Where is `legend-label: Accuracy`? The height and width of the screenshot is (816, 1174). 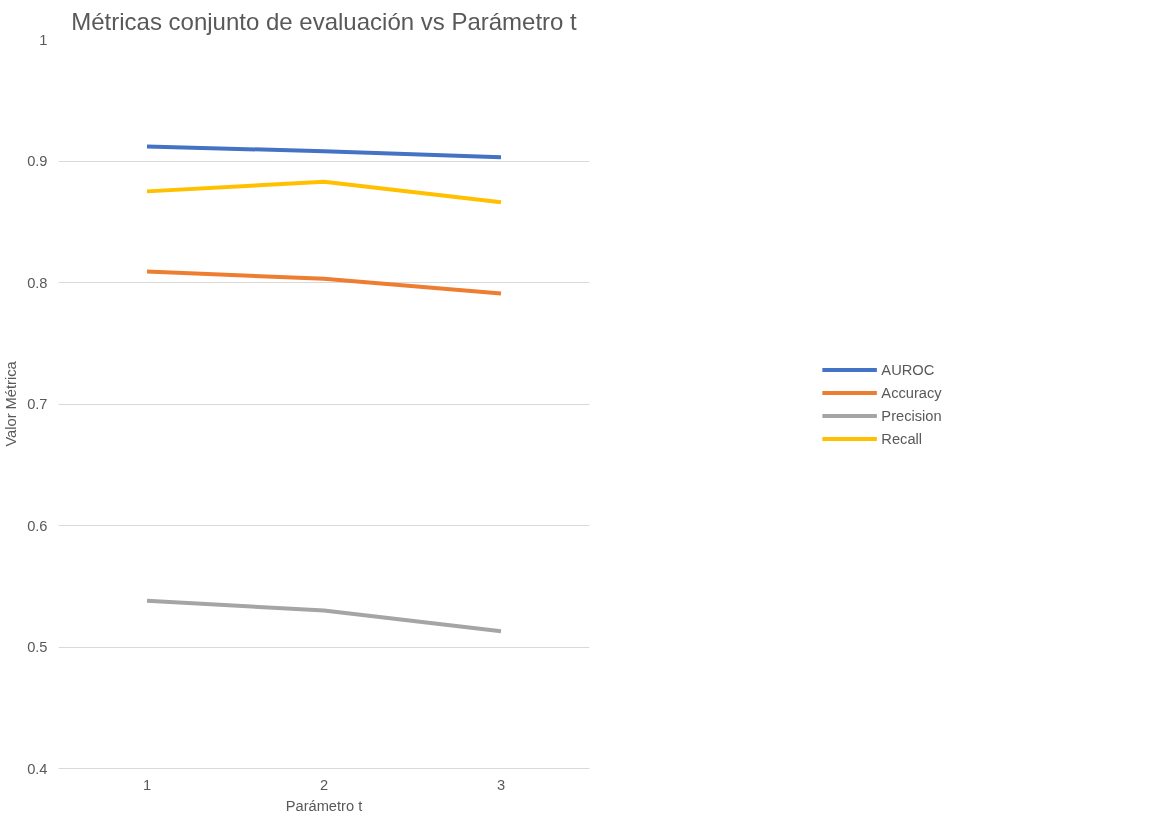 legend-label: Accuracy is located at coordinates (911, 392).